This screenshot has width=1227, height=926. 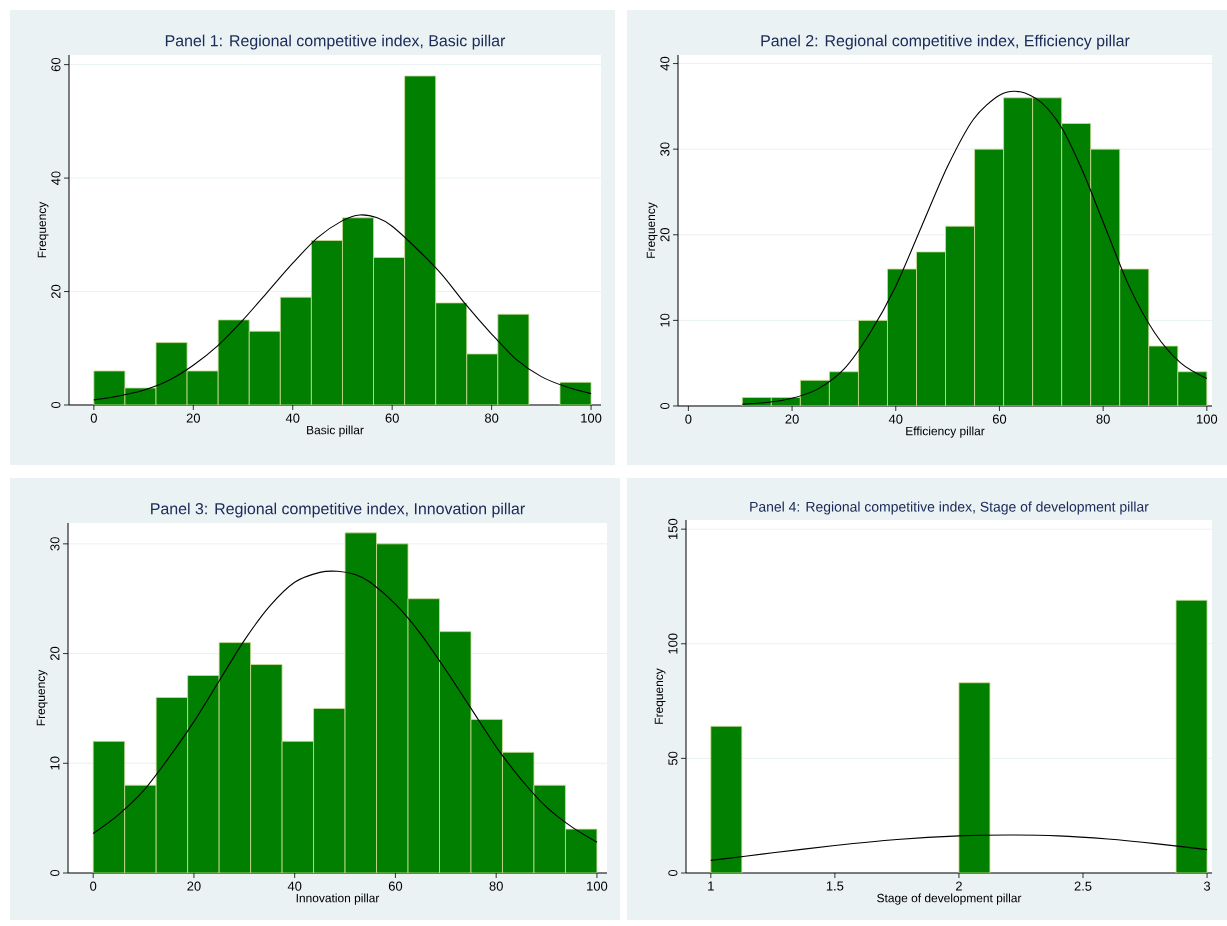 What do you see at coordinates (673, 643) in the screenshot?
I see `y-tick-label: 100` at bounding box center [673, 643].